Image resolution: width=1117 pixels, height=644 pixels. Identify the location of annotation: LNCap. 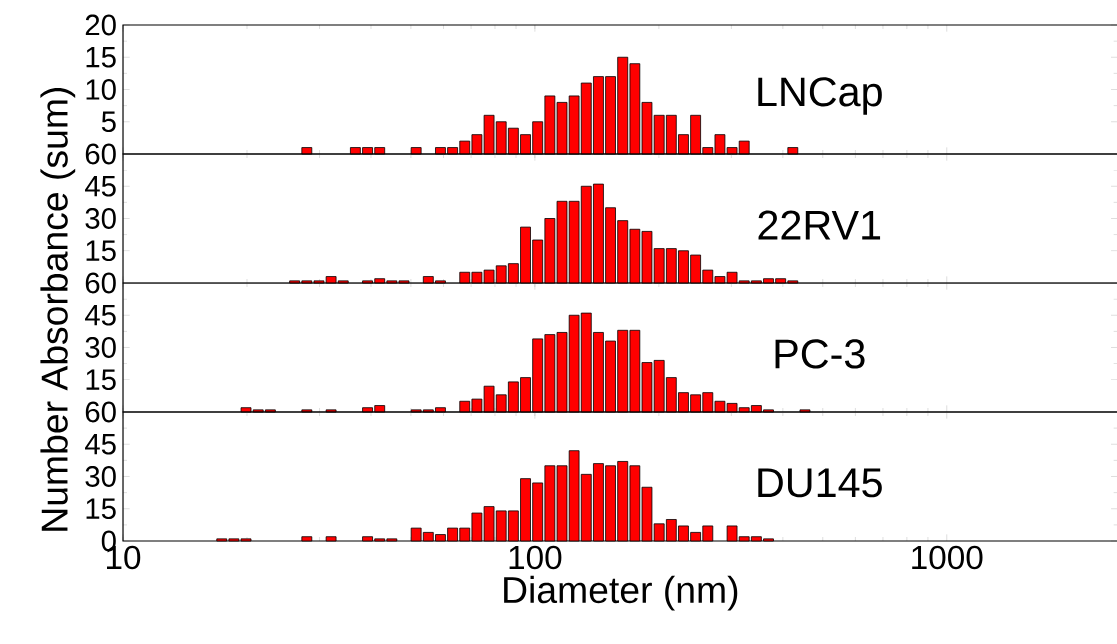
(820, 96).